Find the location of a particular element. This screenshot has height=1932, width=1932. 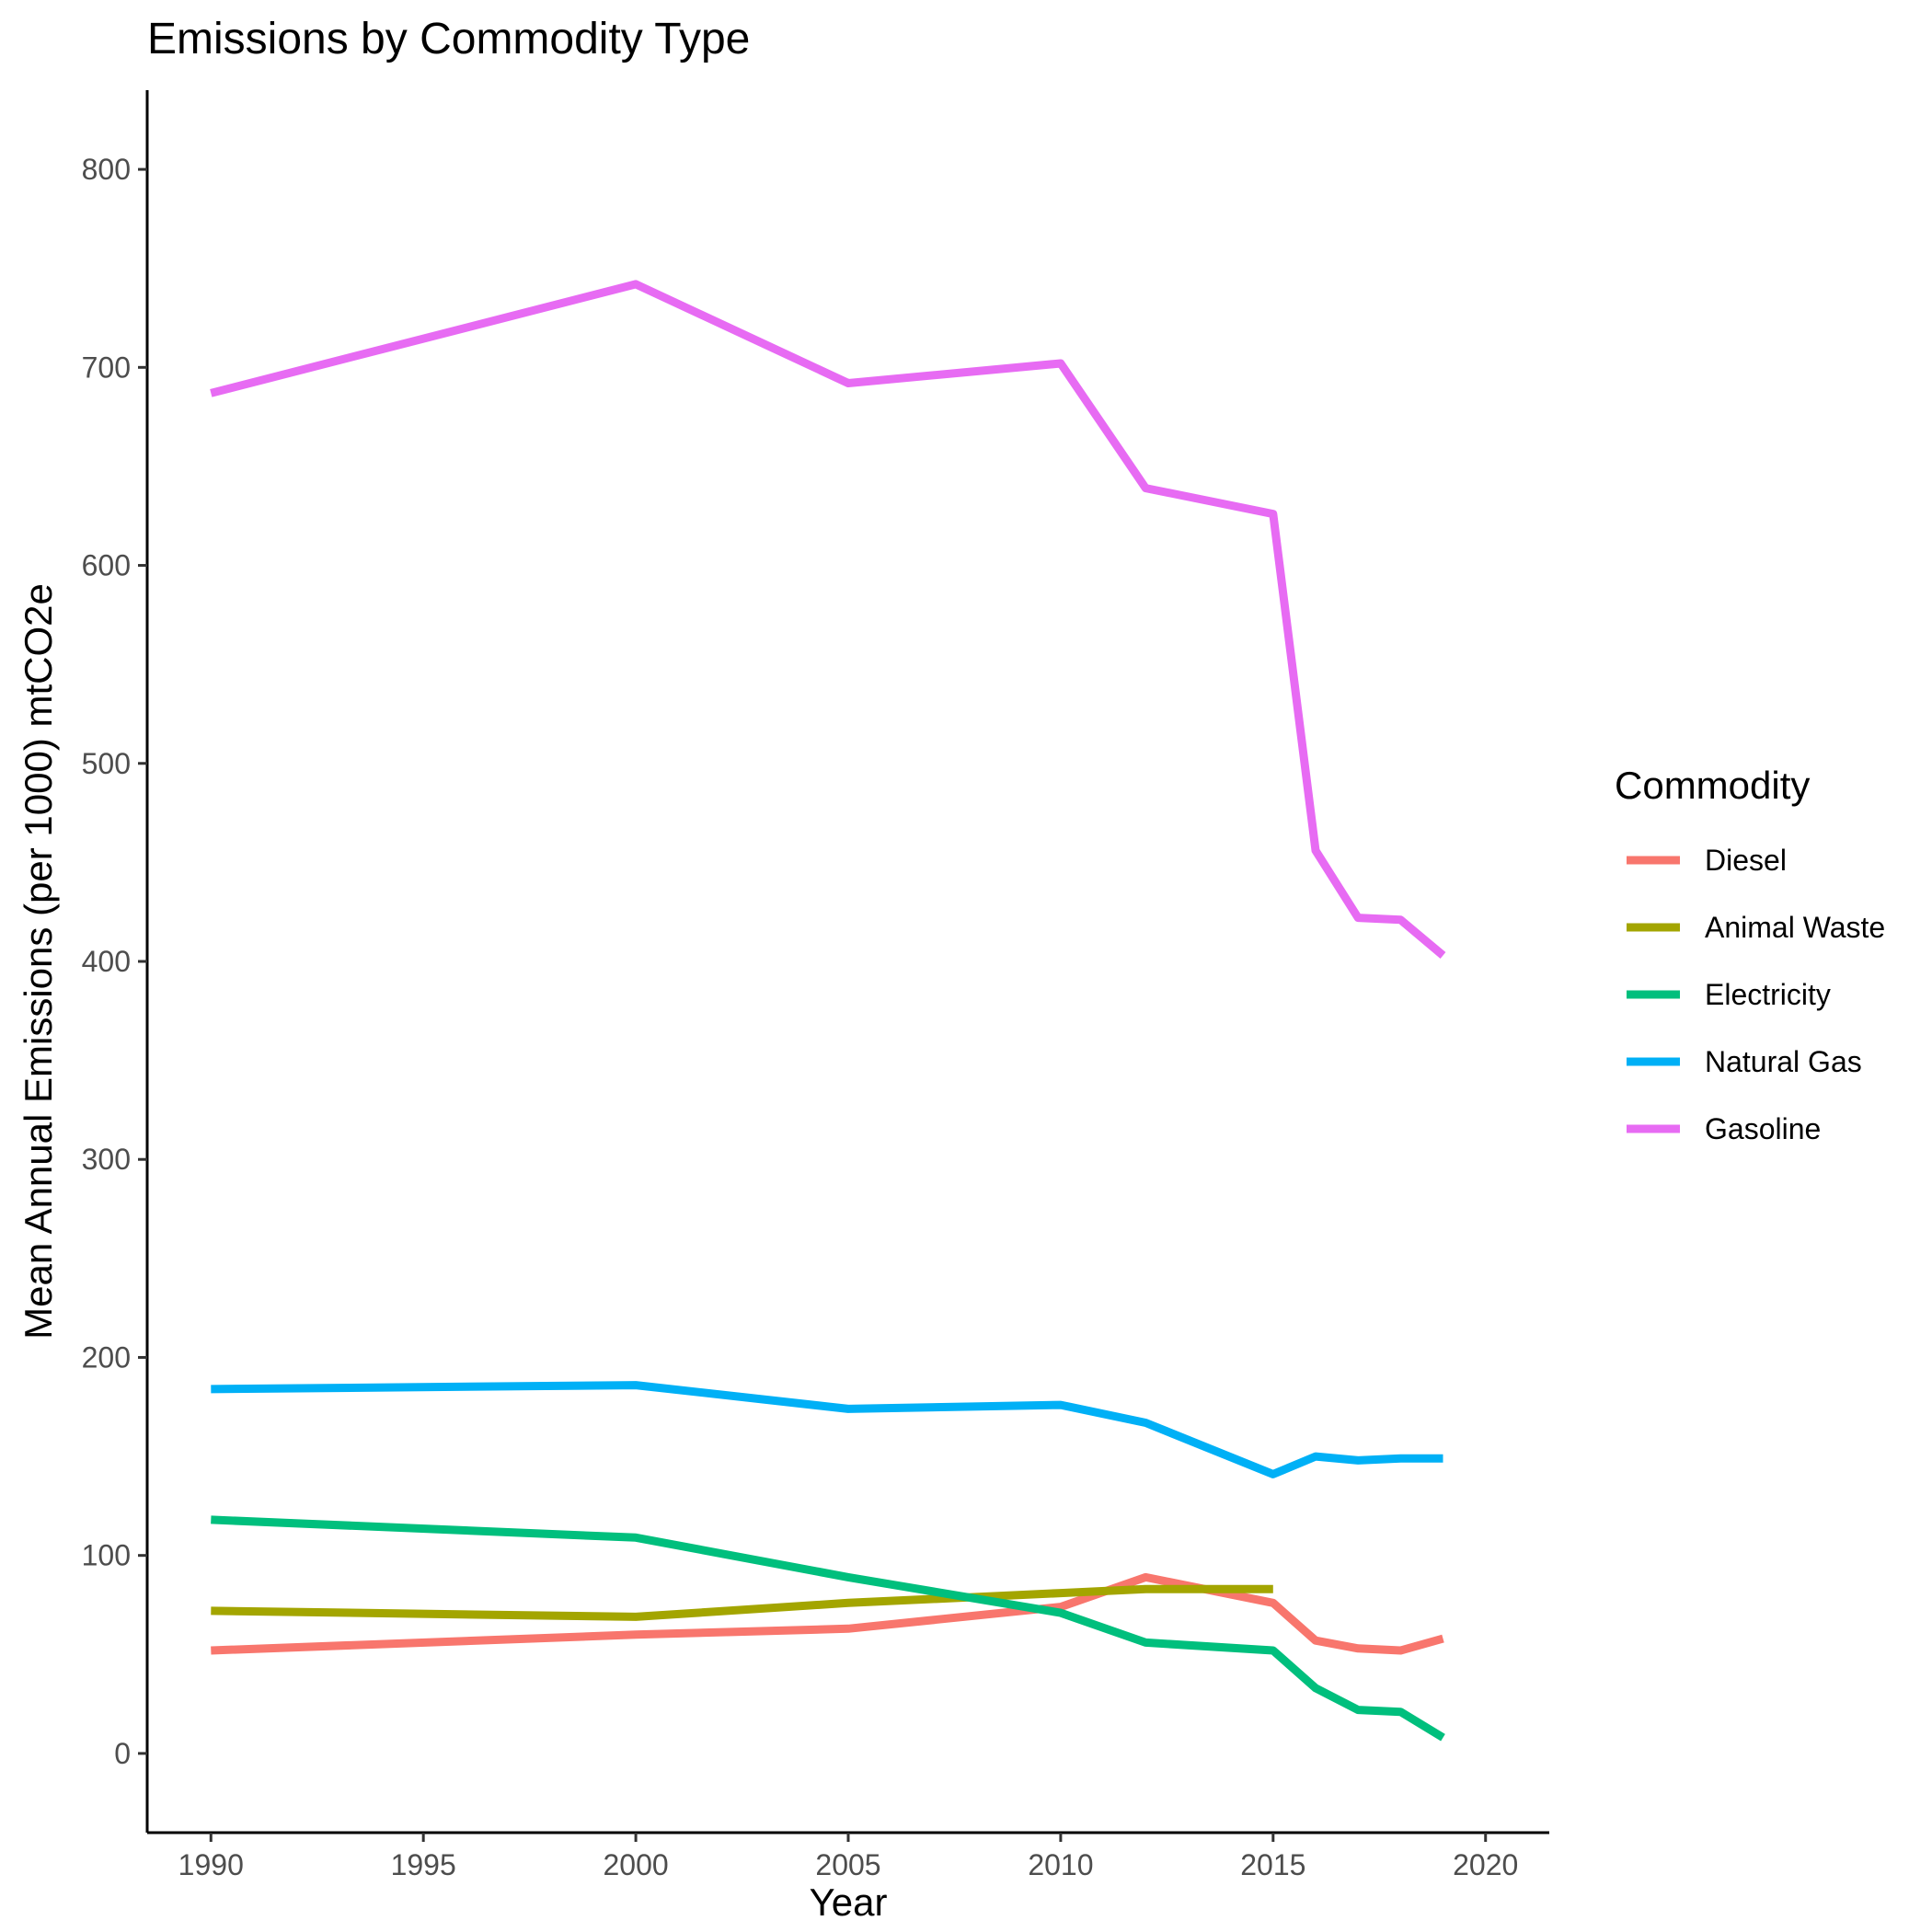

x-axis-ticks: 1990 1995 2000 2005 2010 2015 2020 is located at coordinates (848, 1857).